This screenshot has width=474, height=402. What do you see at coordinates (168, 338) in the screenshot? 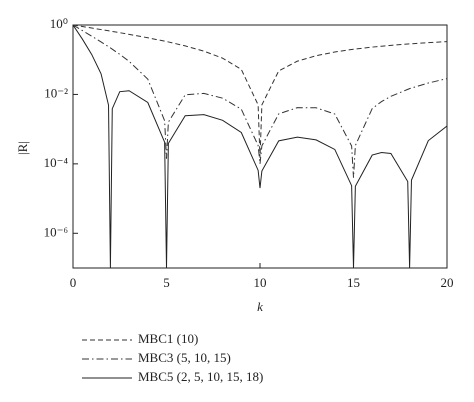
I see `legend-label: MBC1 (10)` at bounding box center [168, 338].